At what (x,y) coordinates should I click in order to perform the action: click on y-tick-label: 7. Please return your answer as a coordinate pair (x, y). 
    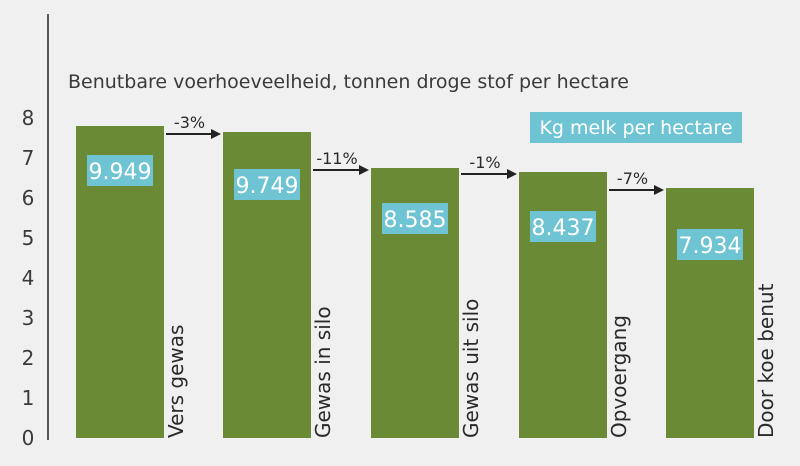
    Looking at the image, I should click on (28, 158).